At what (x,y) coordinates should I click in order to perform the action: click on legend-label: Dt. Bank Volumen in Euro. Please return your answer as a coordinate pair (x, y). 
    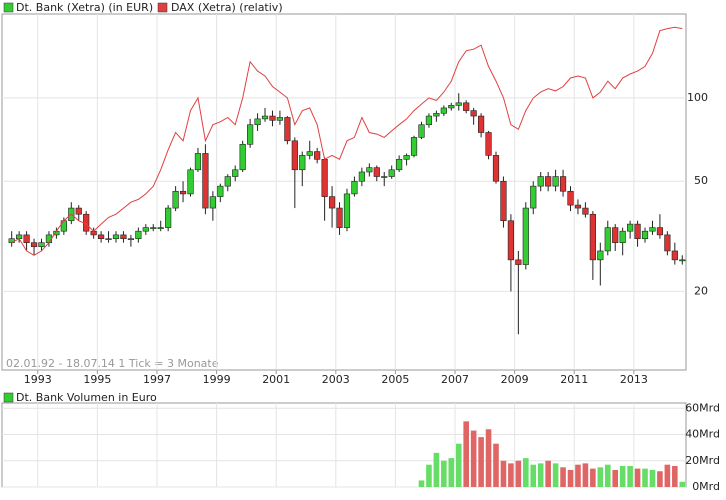
    Looking at the image, I should click on (86, 397).